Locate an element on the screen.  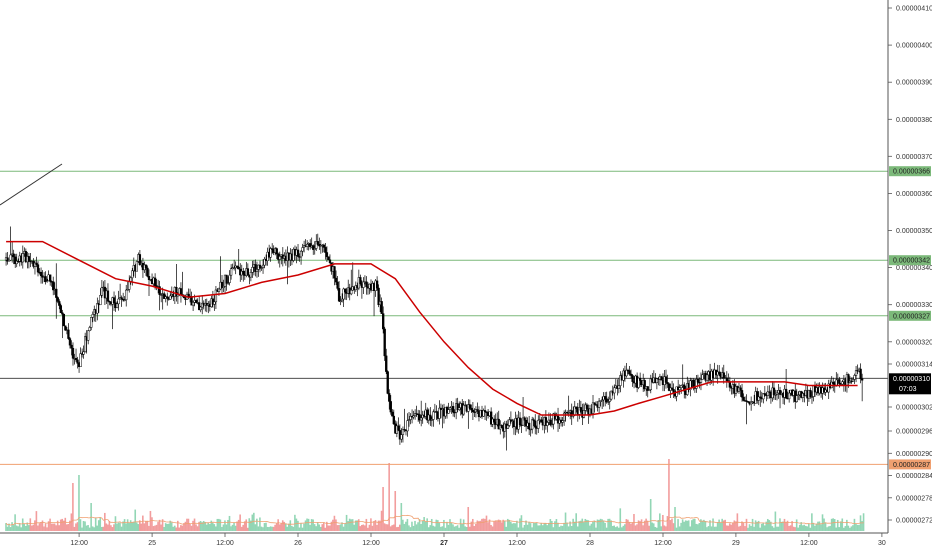
y-tick-label: 0.00000390 is located at coordinates (914, 83).